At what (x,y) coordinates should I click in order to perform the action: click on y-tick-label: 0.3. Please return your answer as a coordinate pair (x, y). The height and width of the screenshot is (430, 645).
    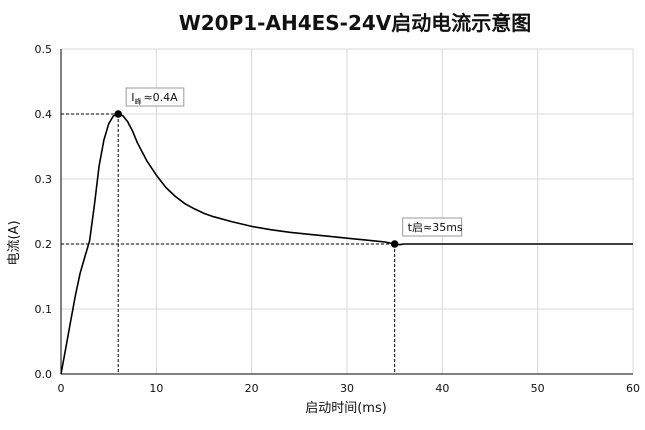
    Looking at the image, I should click on (44, 179).